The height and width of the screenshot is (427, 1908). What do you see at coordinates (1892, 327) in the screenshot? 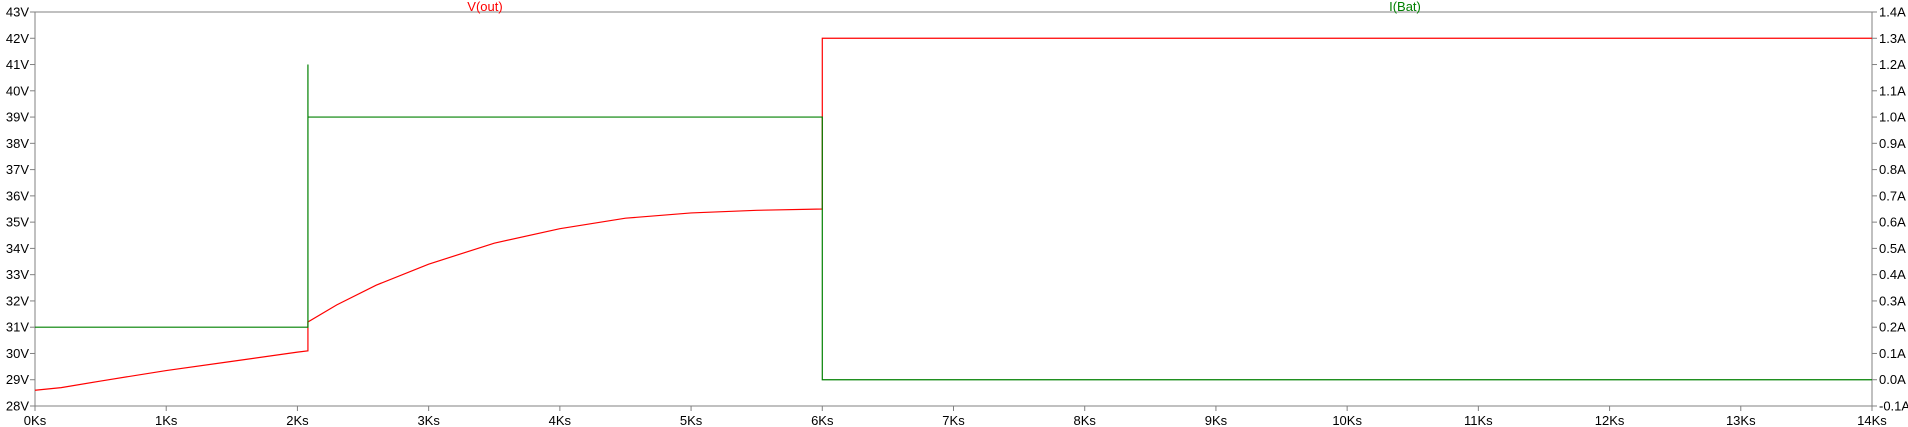
I see `y-right-tick-label: 0.2A` at bounding box center [1892, 327].